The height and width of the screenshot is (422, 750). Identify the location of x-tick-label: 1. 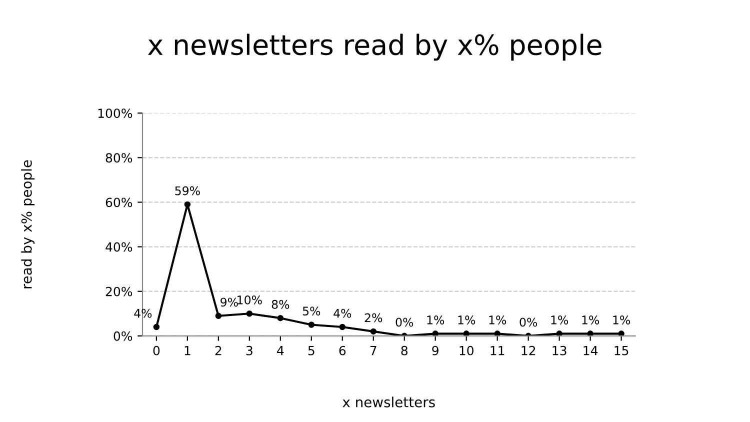
(187, 351).